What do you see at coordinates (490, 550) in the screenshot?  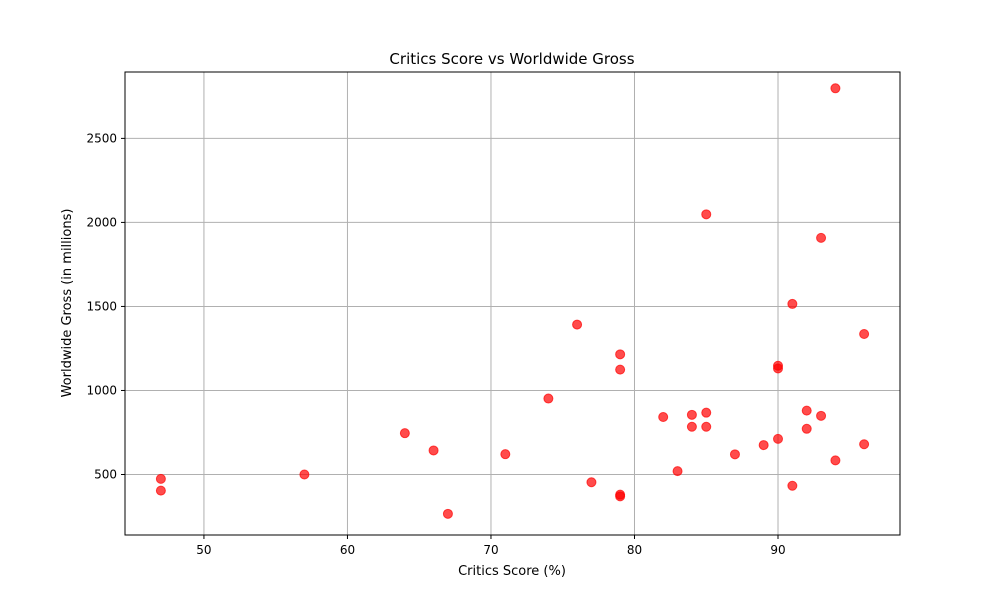 I see `x-tick-label: 70` at bounding box center [490, 550].